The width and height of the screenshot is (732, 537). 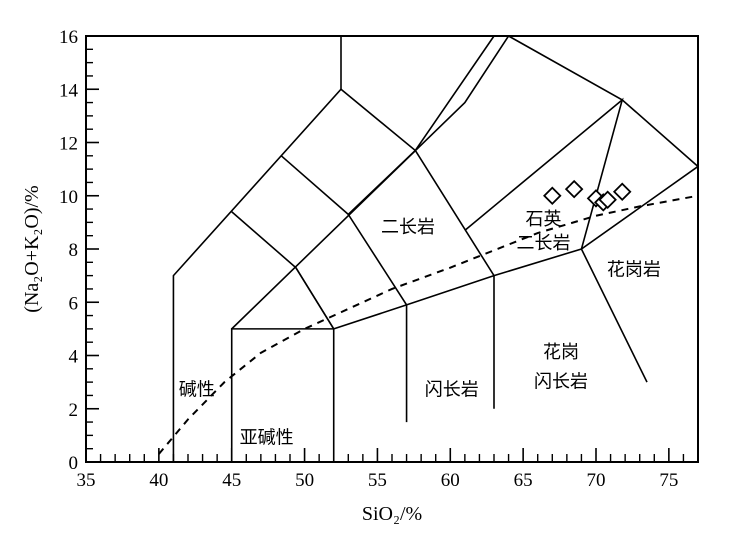 I want to click on x-tick-label: 50, so click(x=304, y=480).